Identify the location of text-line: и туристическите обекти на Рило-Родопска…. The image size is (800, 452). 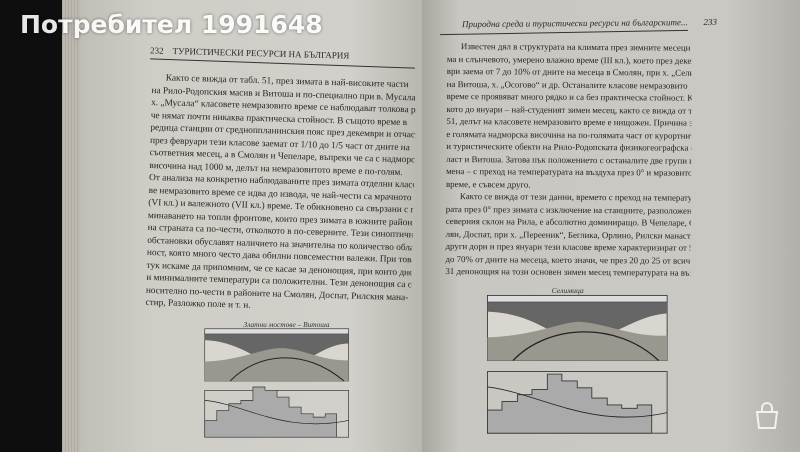
(569, 146).